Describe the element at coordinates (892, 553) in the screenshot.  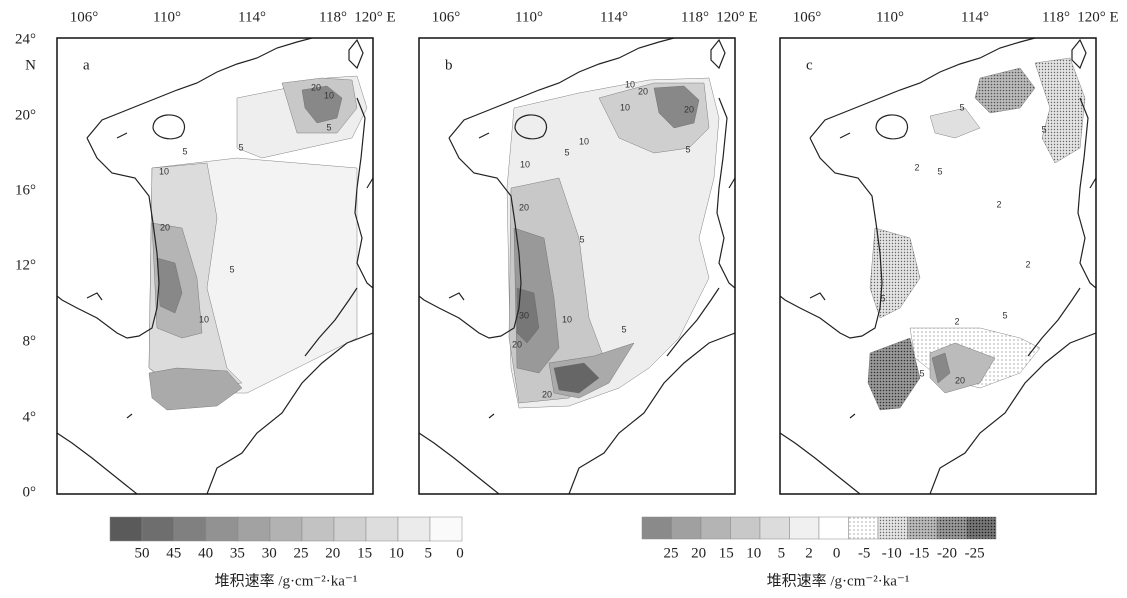
I see `legend-label: -10` at that location.